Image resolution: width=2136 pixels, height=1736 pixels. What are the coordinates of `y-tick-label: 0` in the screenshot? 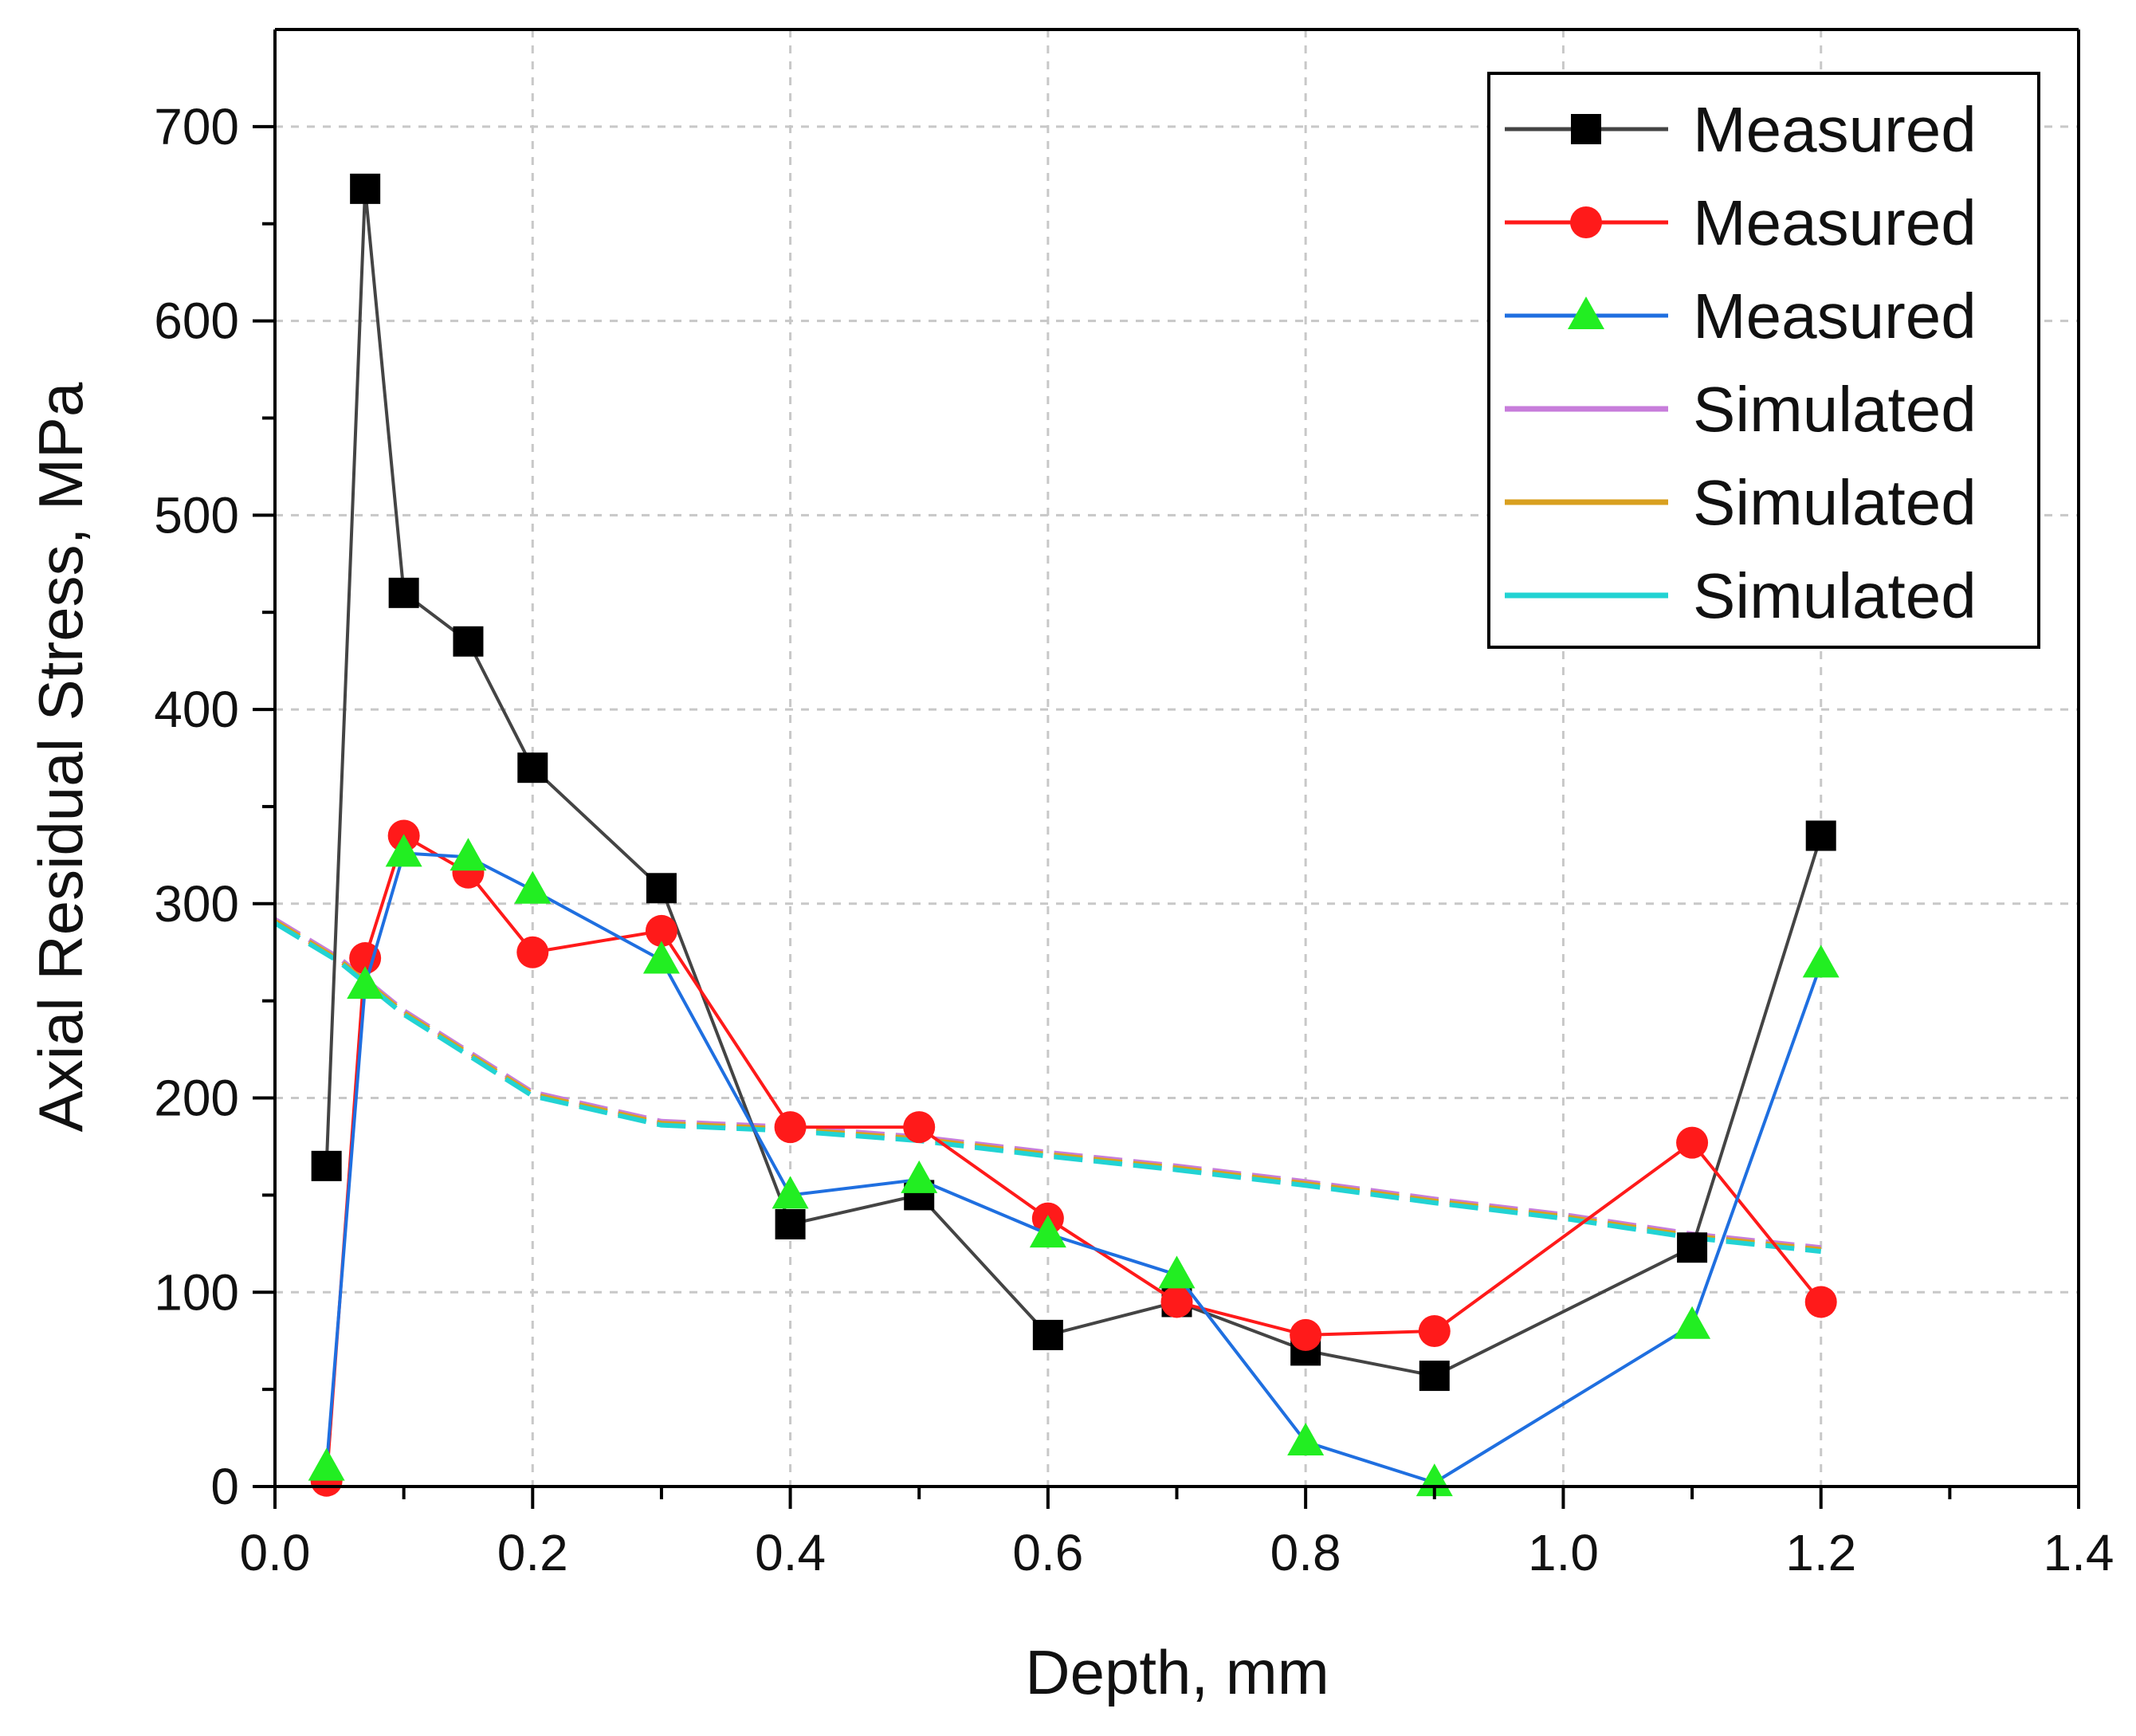 It's located at (224, 1486).